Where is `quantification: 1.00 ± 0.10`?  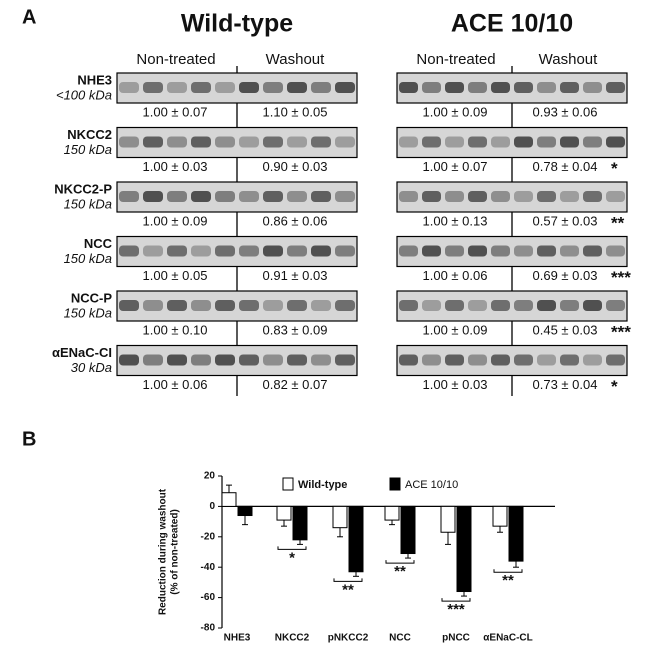 quantification: 1.00 ± 0.10 is located at coordinates (175, 329).